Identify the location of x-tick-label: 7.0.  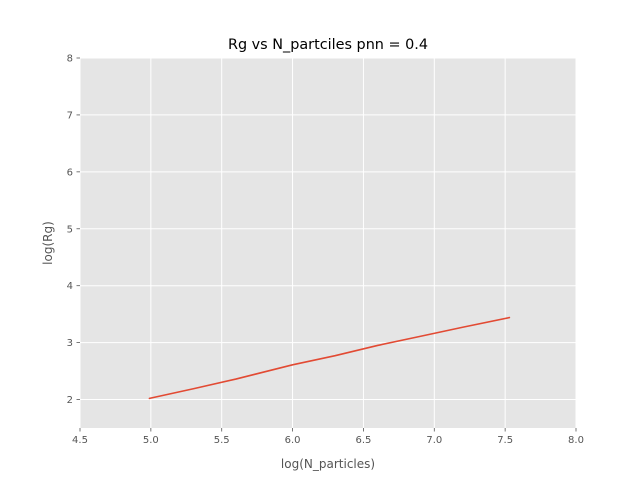
(434, 440).